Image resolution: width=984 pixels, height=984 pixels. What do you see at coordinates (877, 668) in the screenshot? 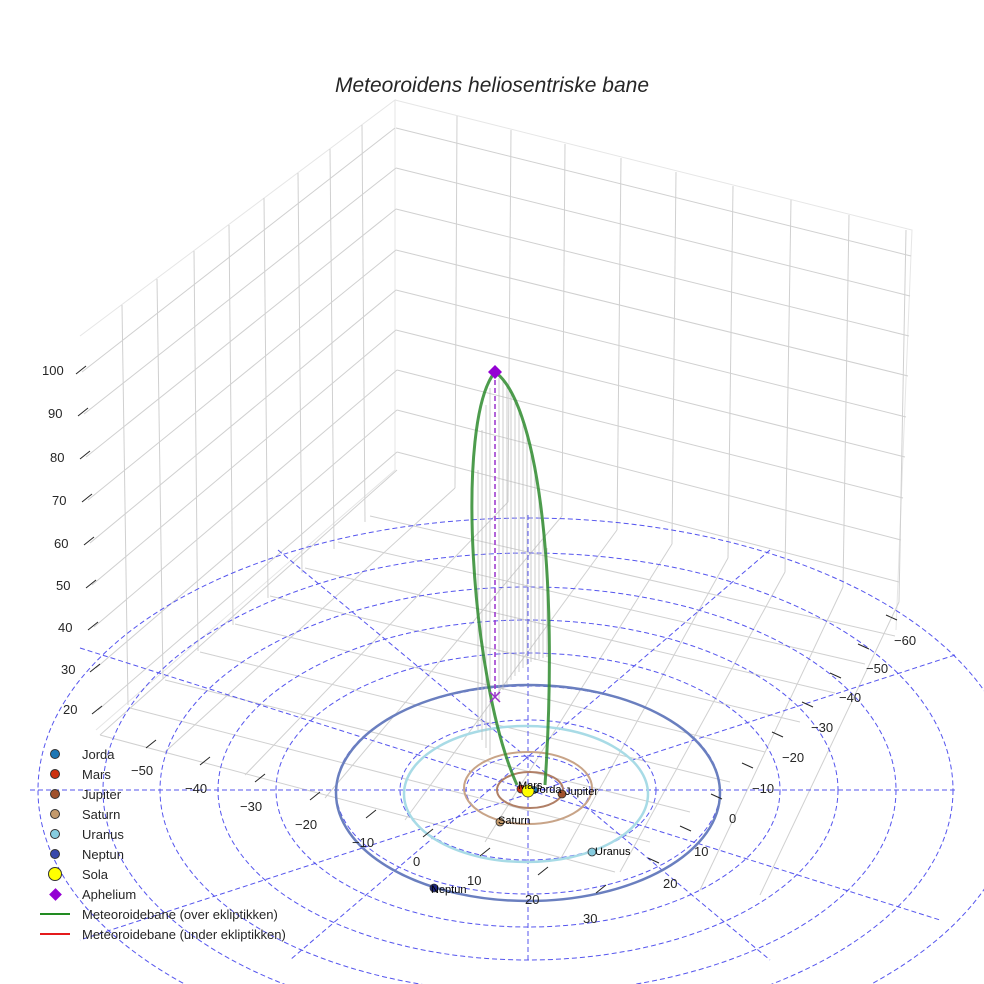
I see `y-tick: −50` at bounding box center [877, 668].